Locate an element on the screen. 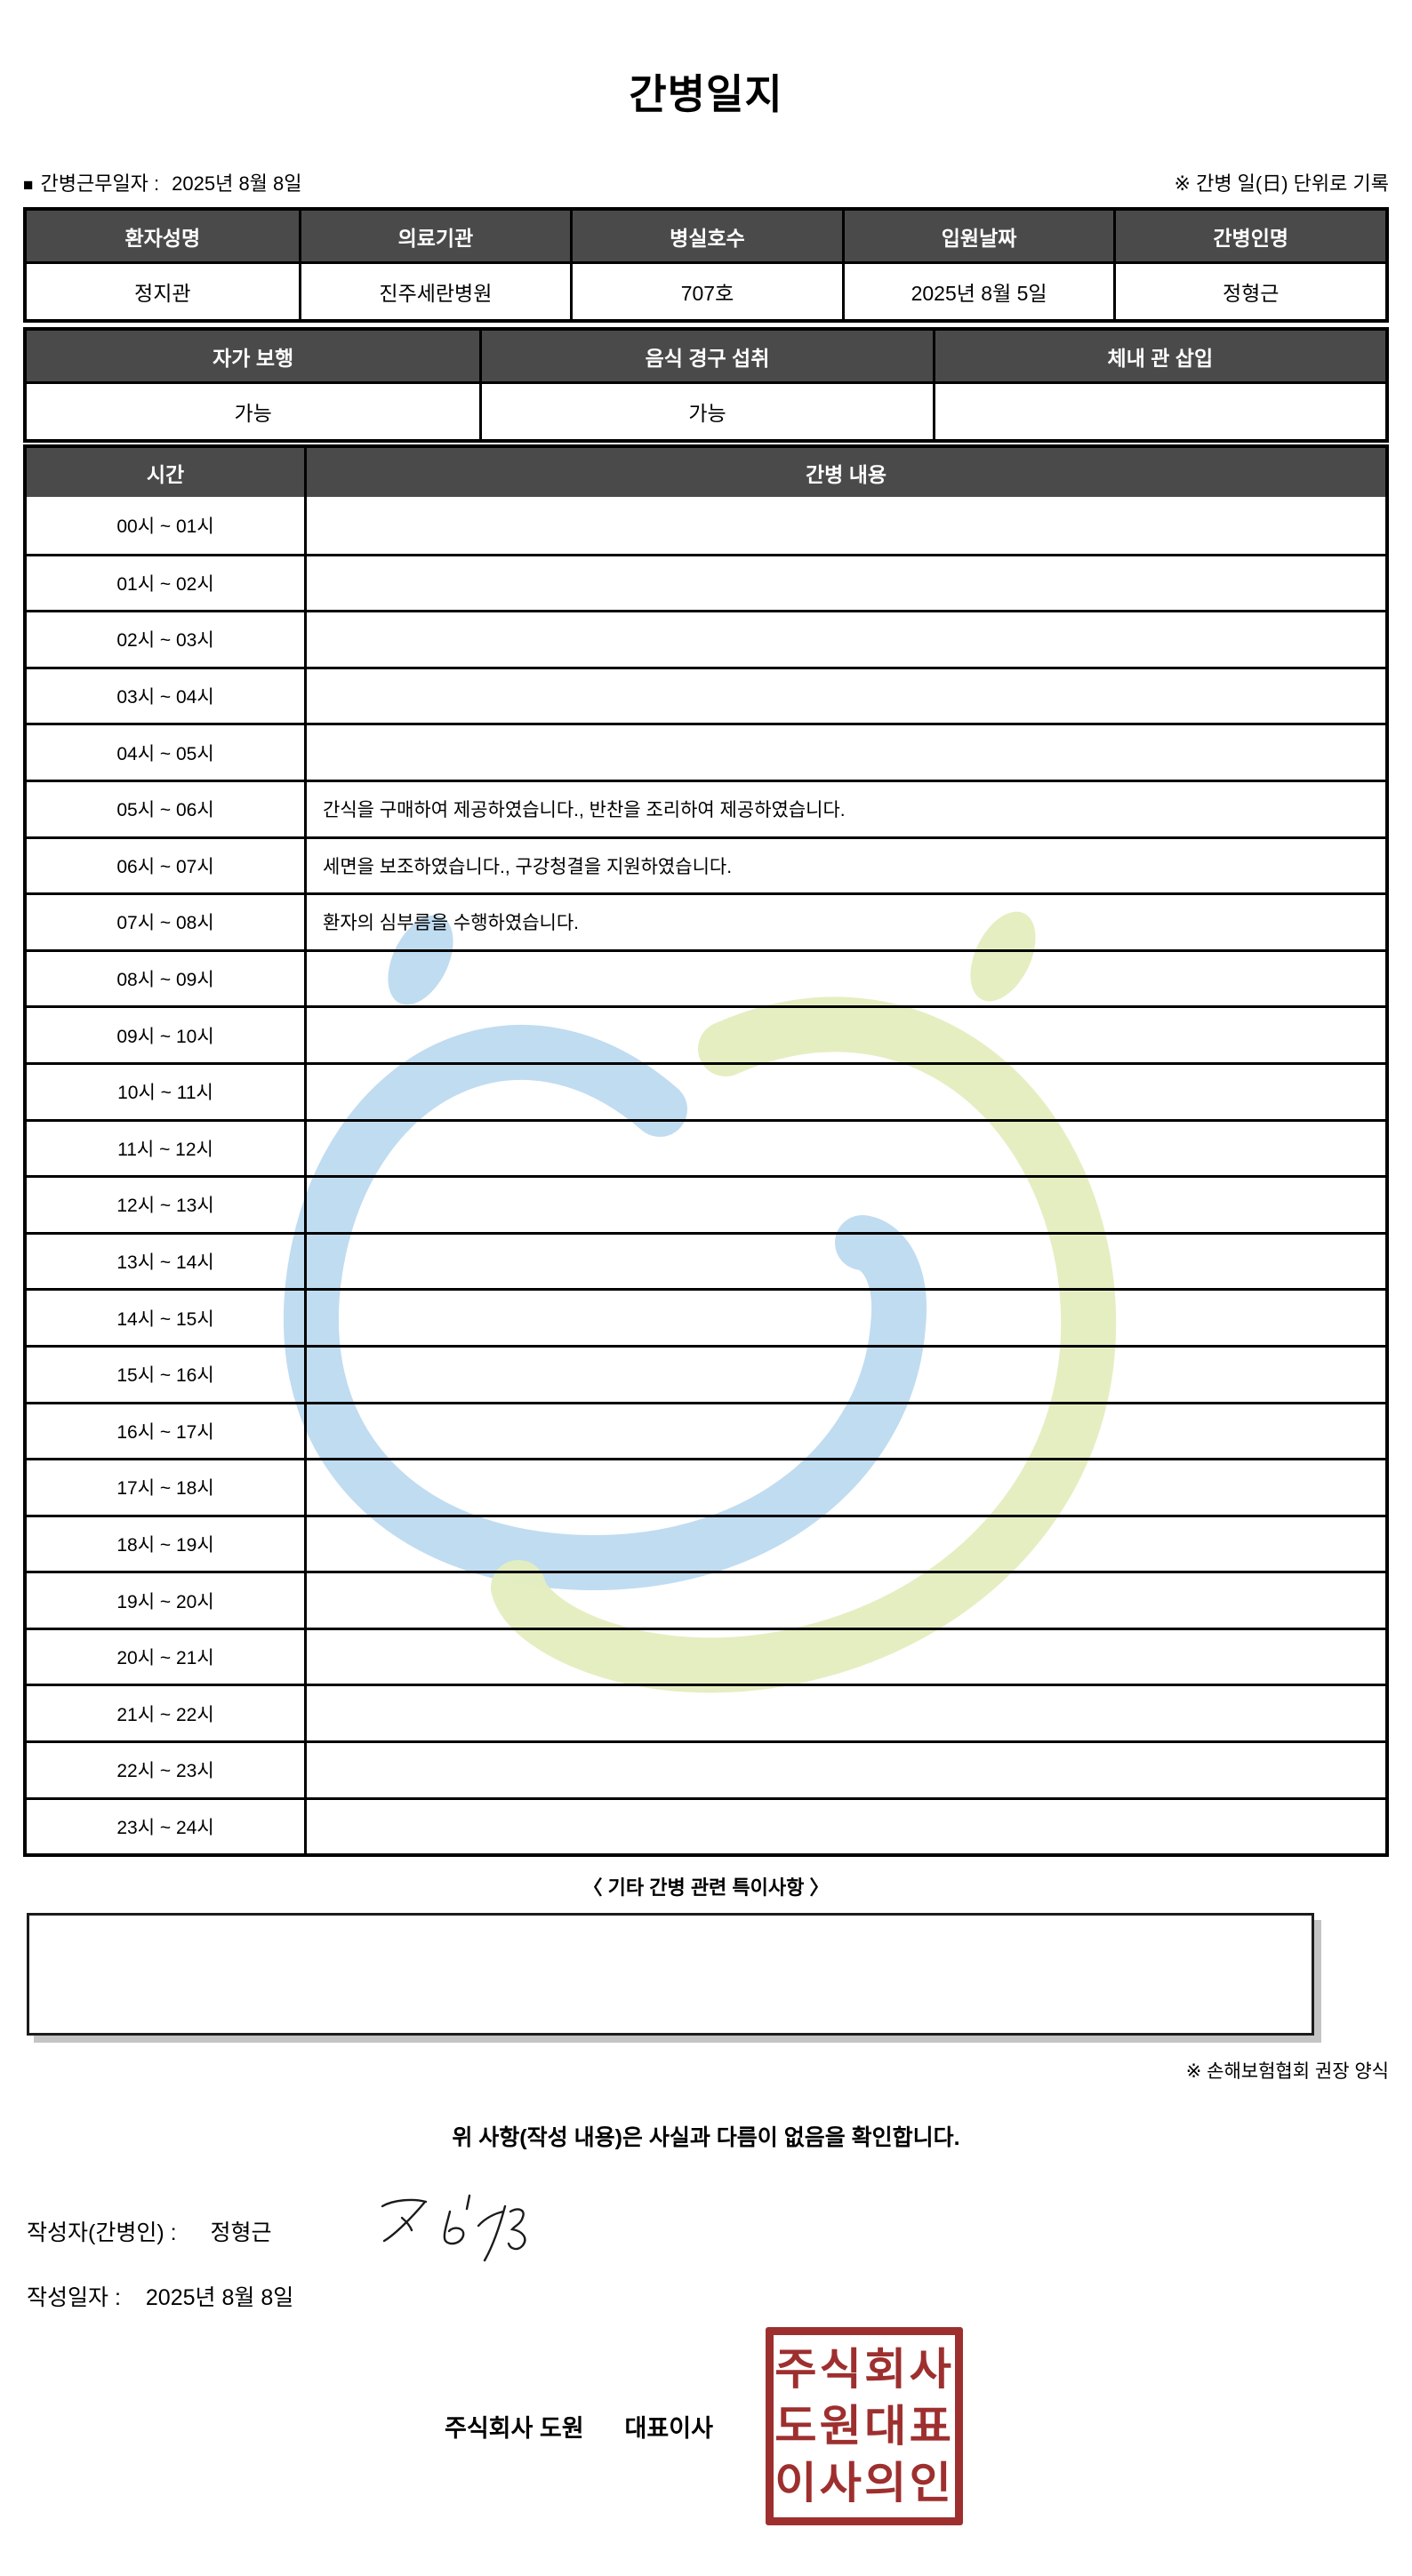 This screenshot has height=2576, width=1412. status-header-cell: 음식 경구 섭취 is located at coordinates (706, 356).